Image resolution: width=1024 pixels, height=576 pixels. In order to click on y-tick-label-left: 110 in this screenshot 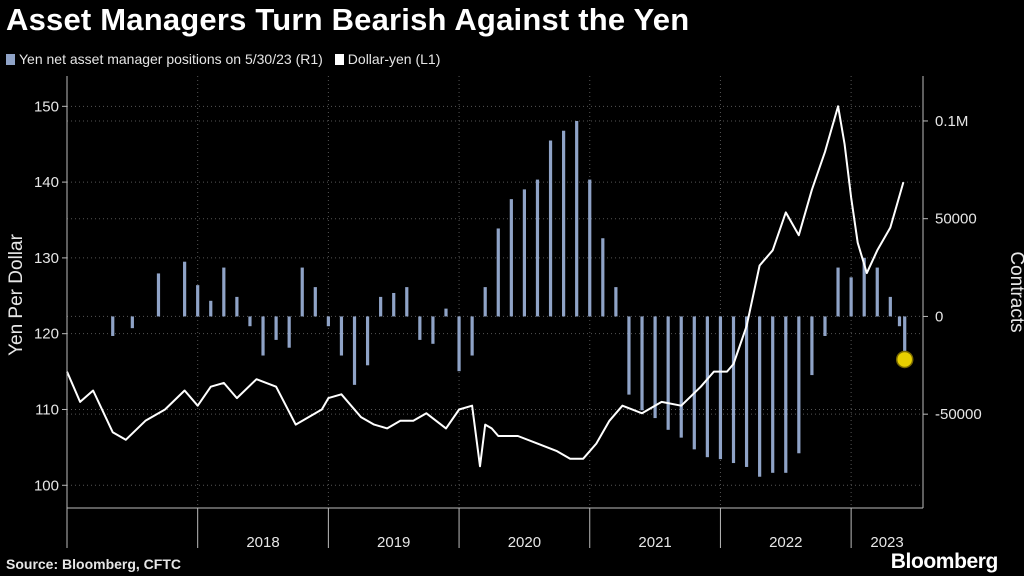, I will do `click(47, 409)`.